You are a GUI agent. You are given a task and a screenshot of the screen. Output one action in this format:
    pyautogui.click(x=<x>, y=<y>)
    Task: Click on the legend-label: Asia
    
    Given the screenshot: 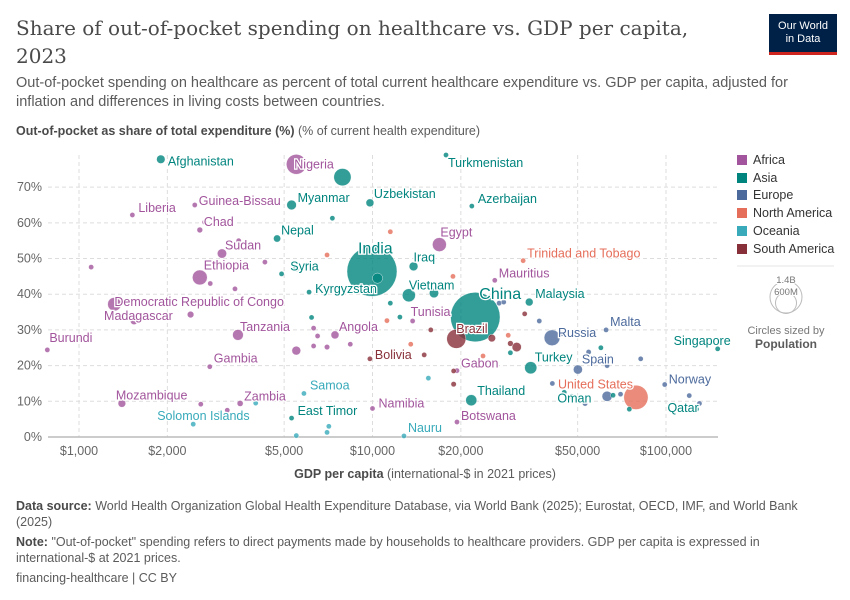 What is the action you would take?
    pyautogui.click(x=765, y=177)
    